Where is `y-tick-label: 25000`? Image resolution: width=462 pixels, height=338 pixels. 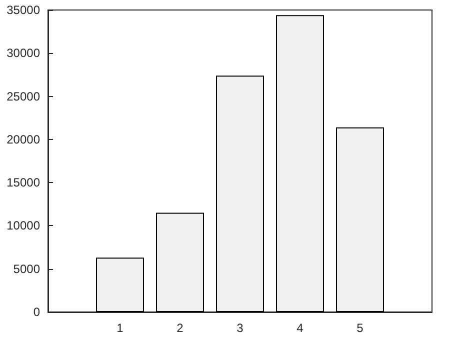
y-tick-label: 25000 is located at coordinates (23, 96).